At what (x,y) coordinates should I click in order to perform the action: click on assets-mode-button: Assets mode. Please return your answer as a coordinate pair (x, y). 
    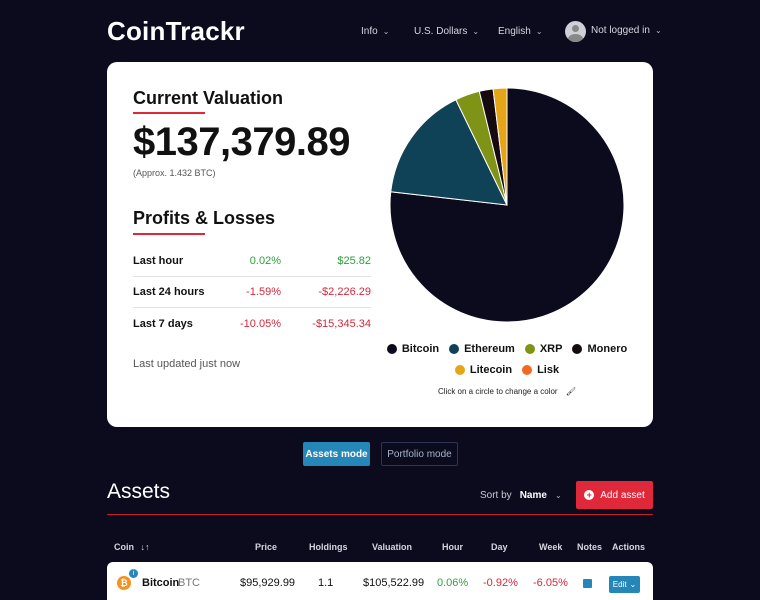
    Looking at the image, I should click on (336, 454).